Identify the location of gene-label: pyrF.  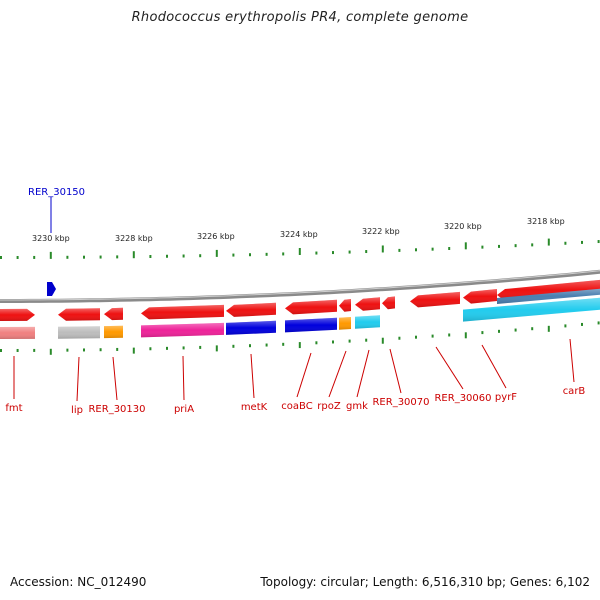
(506, 397).